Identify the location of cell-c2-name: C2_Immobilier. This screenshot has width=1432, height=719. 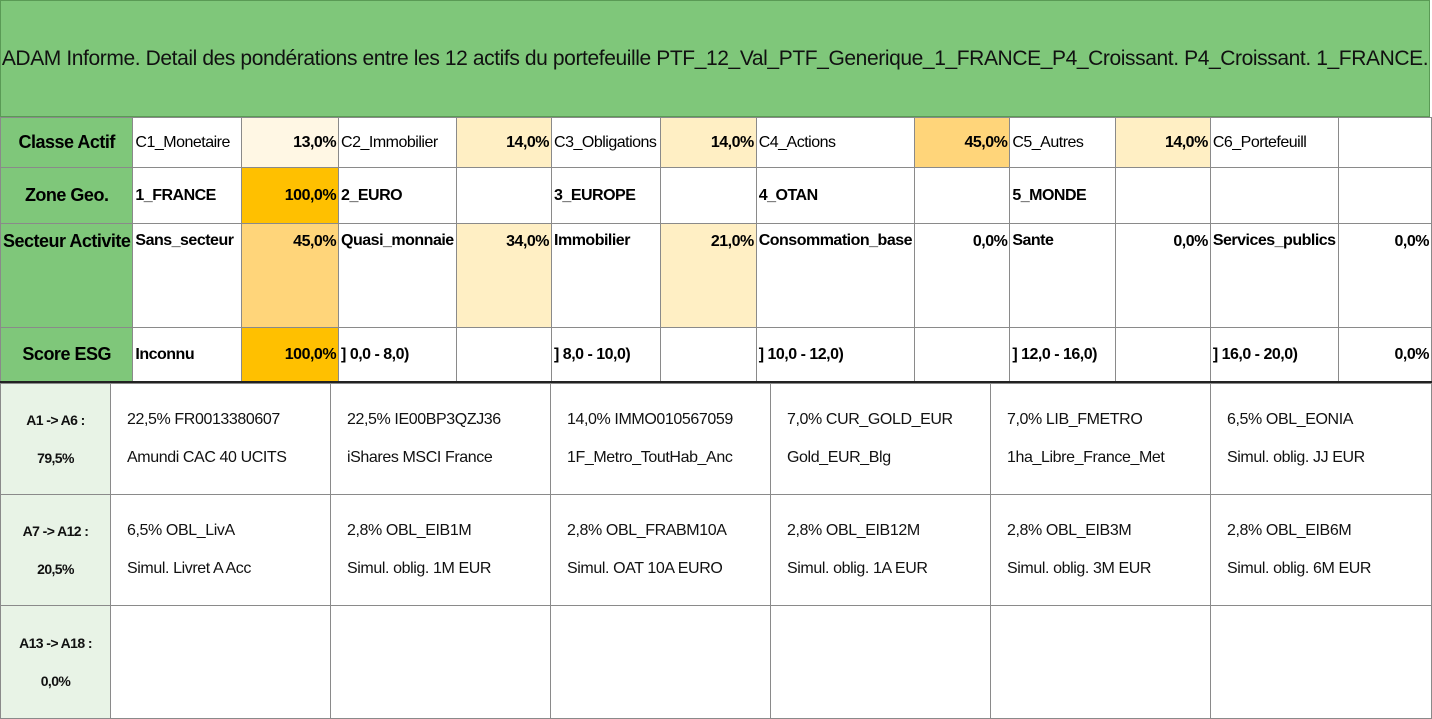
(397, 142).